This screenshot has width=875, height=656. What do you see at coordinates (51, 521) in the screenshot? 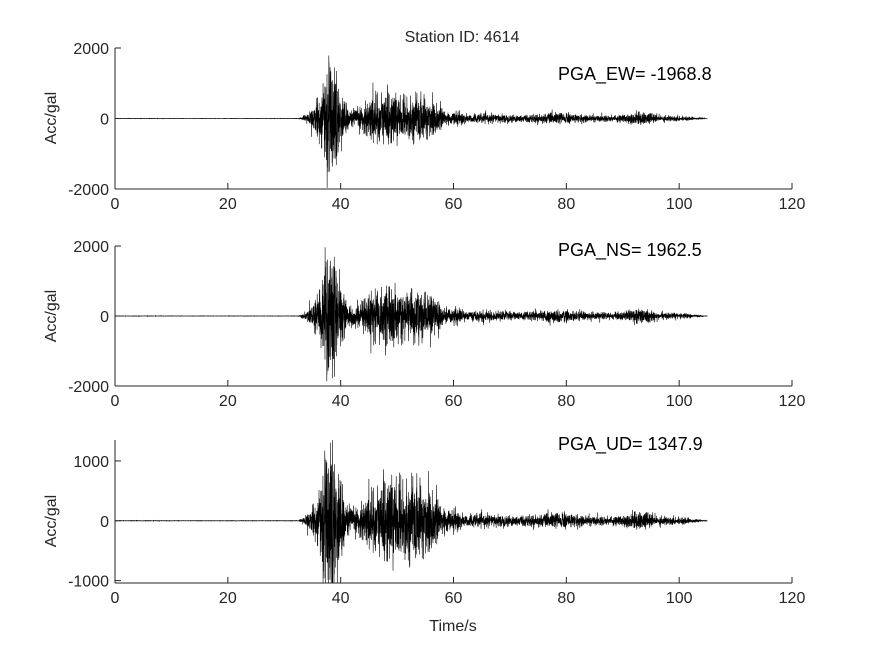
I see `y-axis-label-ud: Acc/gal` at bounding box center [51, 521].